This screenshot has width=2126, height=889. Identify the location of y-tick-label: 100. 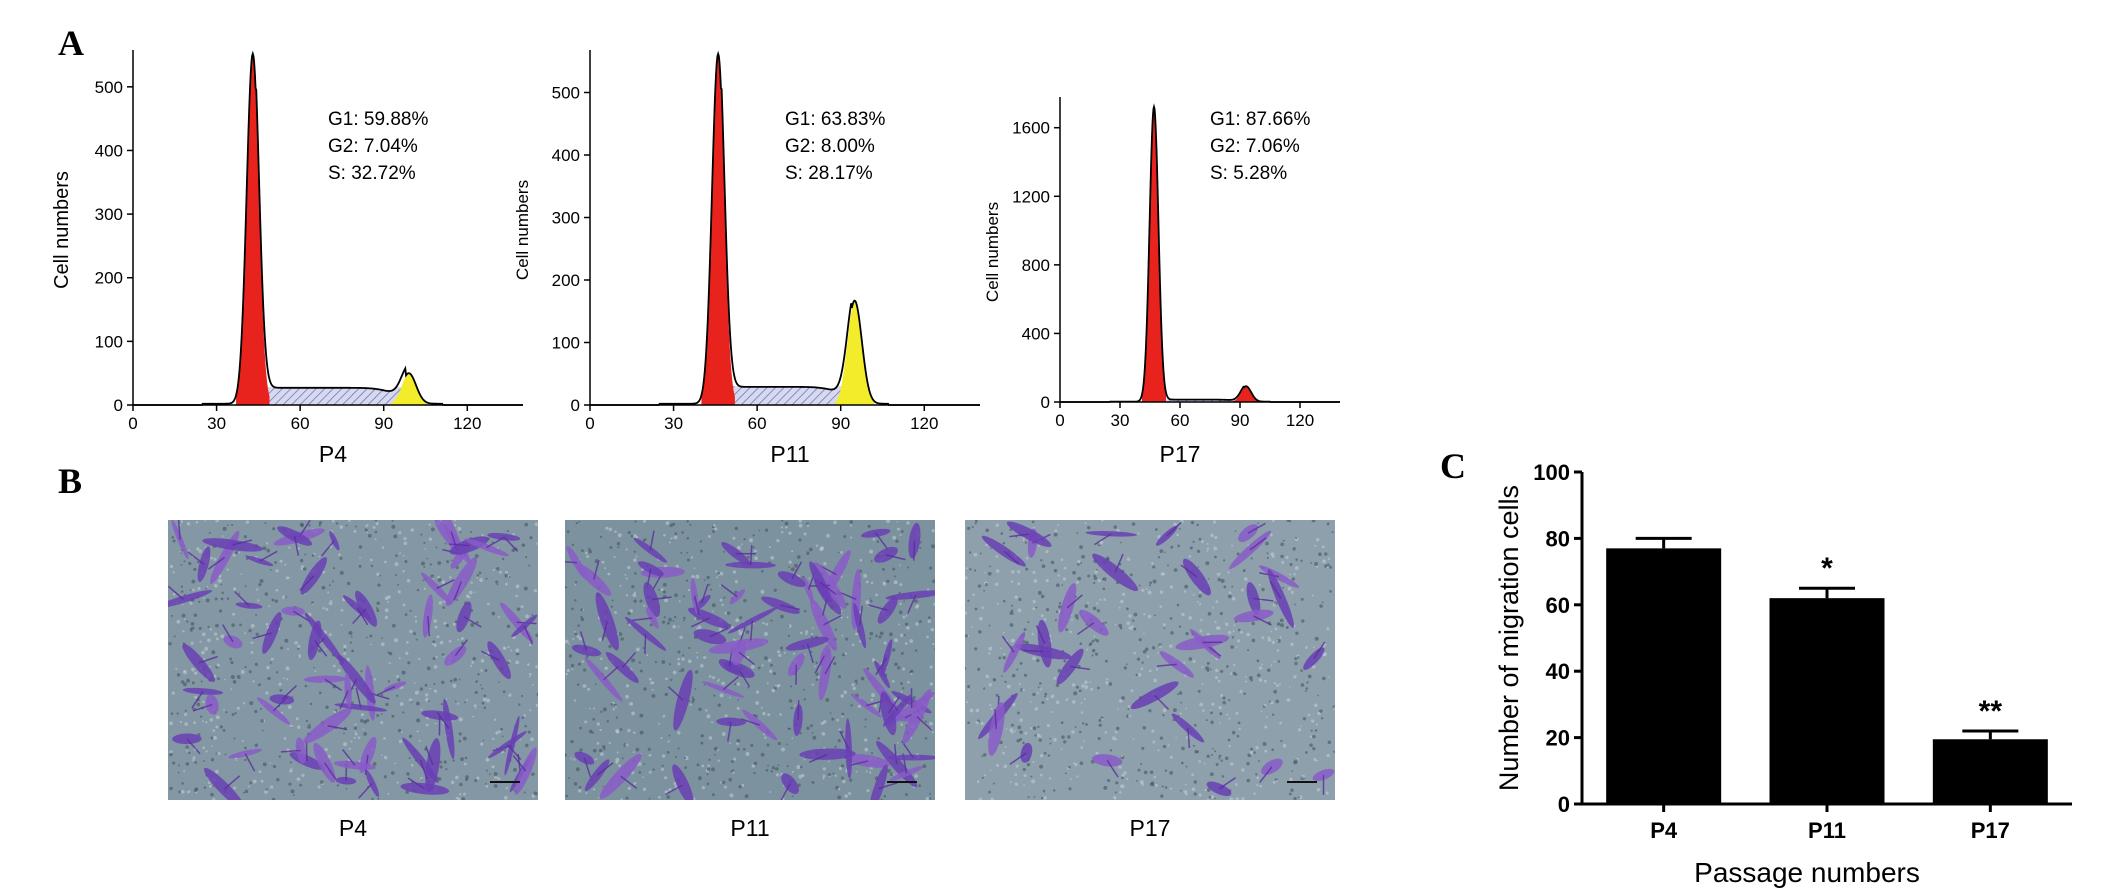
(109, 341).